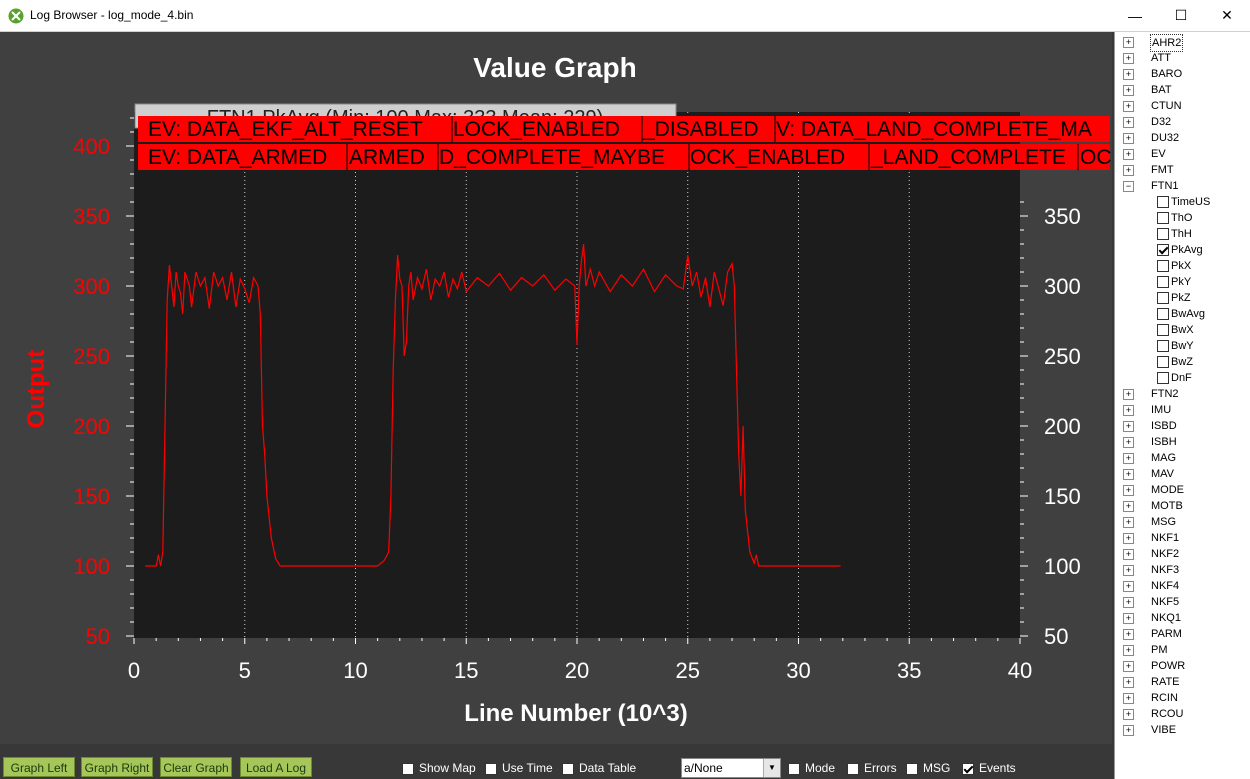 The height and width of the screenshot is (779, 1250). What do you see at coordinates (989, 768) in the screenshot?
I see `events-checkbox: Events` at bounding box center [989, 768].